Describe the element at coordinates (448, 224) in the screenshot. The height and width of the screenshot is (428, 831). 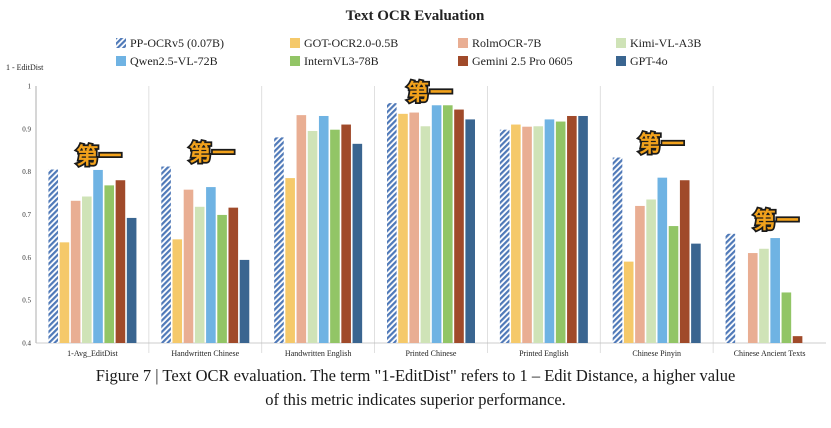
I see `bar-printed-chinese-internvl3-78b` at that location.